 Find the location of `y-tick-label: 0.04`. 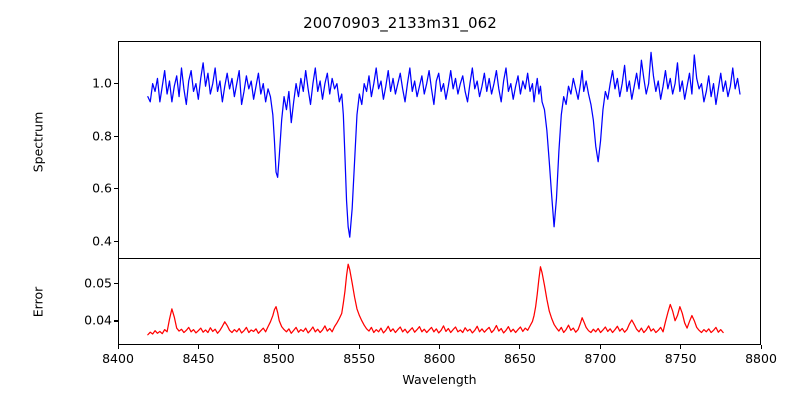

y-tick-label: 0.04 is located at coordinates (98, 320).